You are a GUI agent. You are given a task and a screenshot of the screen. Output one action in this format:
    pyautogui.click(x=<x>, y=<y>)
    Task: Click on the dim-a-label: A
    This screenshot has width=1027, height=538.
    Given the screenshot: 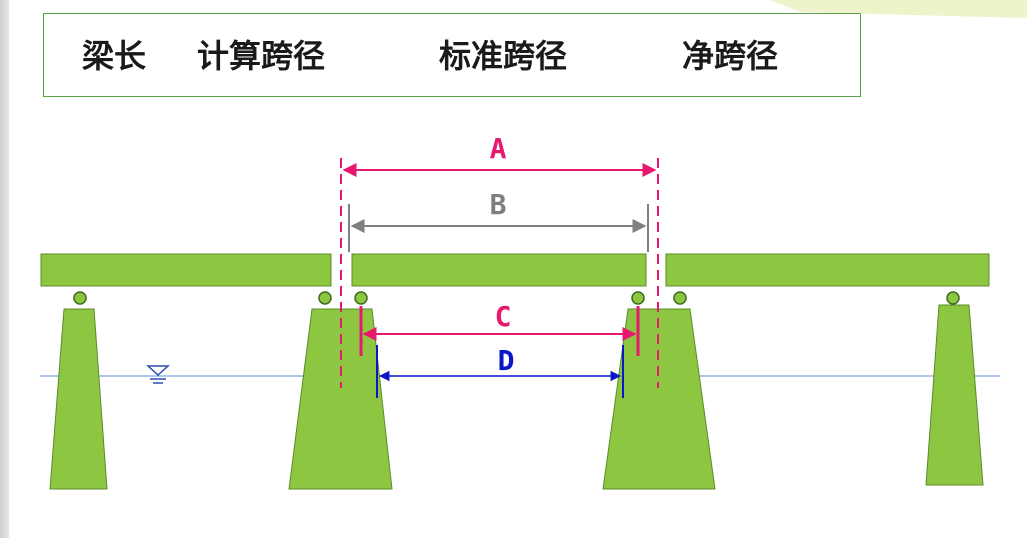 What is the action you would take?
    pyautogui.click(x=498, y=148)
    